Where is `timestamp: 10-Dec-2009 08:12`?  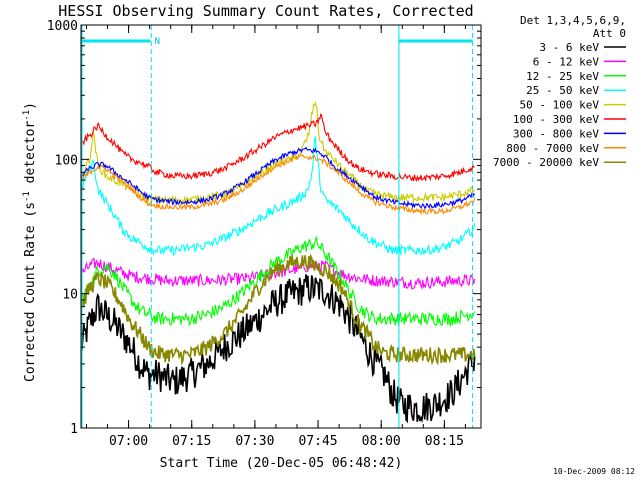 timestamp: 10-Dec-2009 08:12 is located at coordinates (594, 471).